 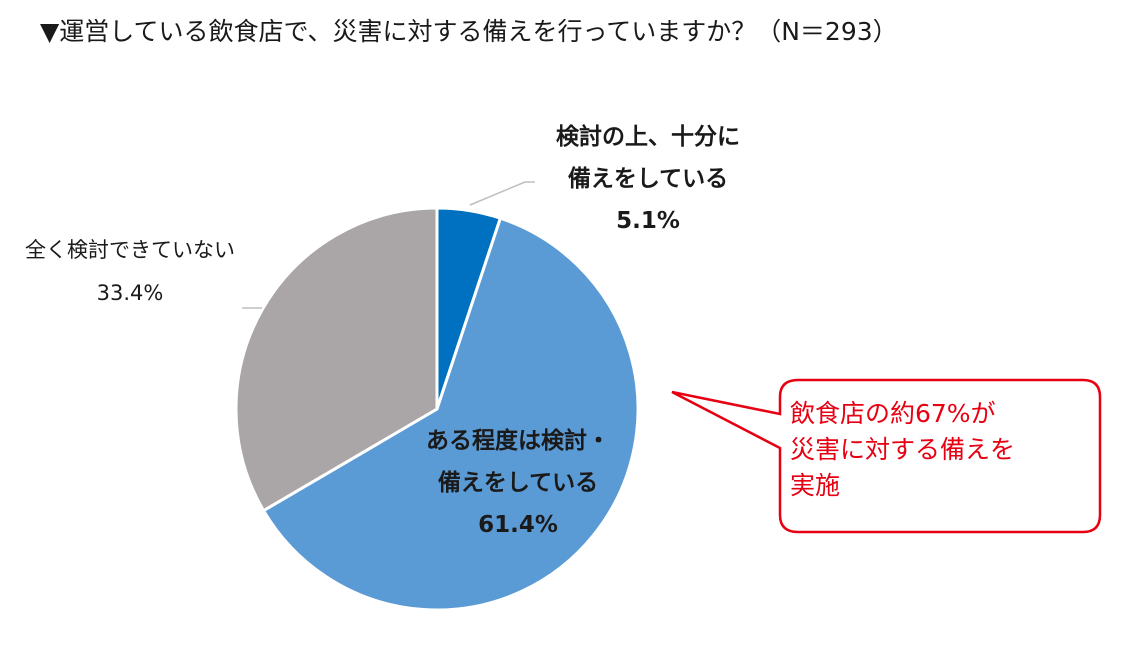 What do you see at coordinates (130, 272) in the screenshot?
I see `slice-label-not-considered: 全く検討できていない 33.4%` at bounding box center [130, 272].